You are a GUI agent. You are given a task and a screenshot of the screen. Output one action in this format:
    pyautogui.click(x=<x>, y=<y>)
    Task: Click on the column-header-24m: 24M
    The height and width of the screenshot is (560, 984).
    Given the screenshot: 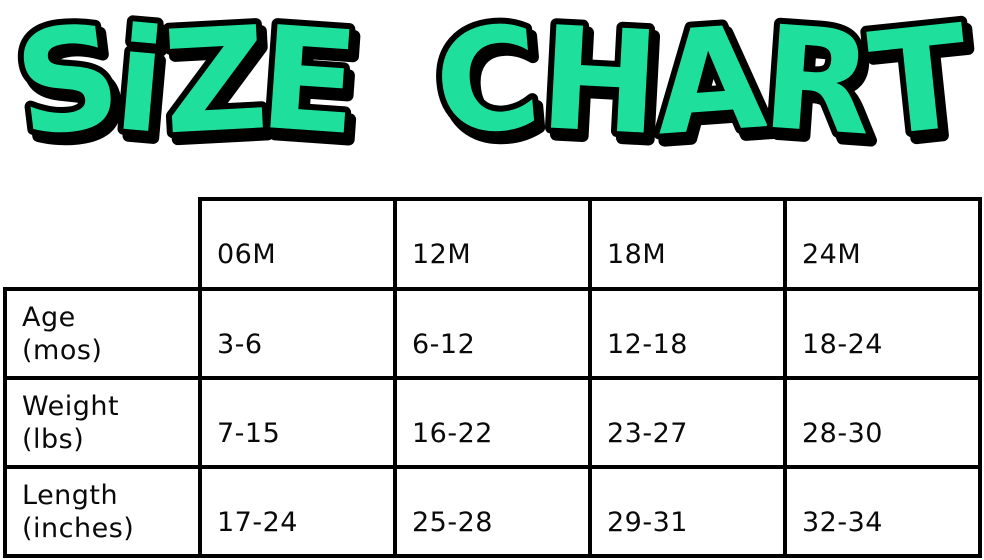 What is the action you would take?
    pyautogui.click(x=882, y=244)
    